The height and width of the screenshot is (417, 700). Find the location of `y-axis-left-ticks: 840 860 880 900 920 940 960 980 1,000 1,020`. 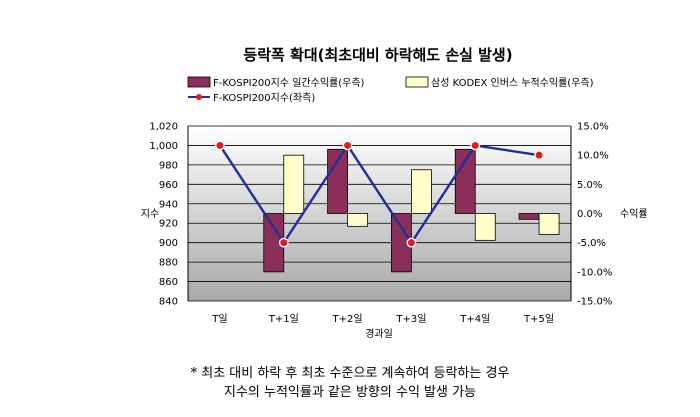

y-axis-left-ticks: 840 860 880 900 920 940 960 980 1,000 1,020 is located at coordinates (163, 215).